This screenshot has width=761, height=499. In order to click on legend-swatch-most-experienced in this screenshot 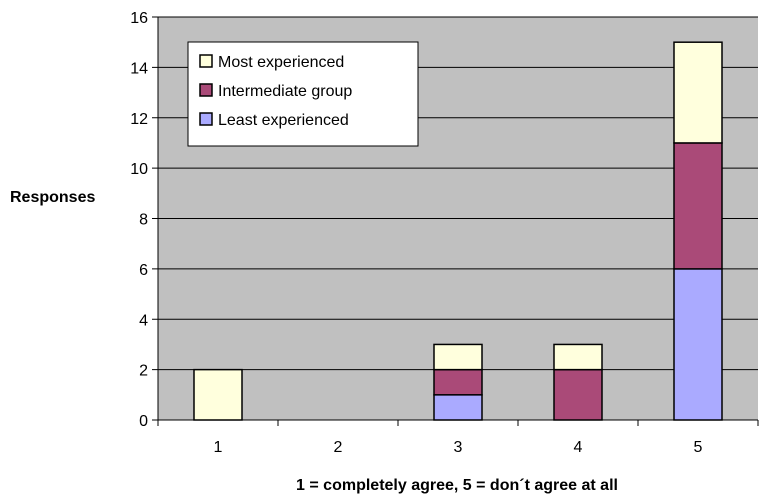, I will do `click(206, 61)`.